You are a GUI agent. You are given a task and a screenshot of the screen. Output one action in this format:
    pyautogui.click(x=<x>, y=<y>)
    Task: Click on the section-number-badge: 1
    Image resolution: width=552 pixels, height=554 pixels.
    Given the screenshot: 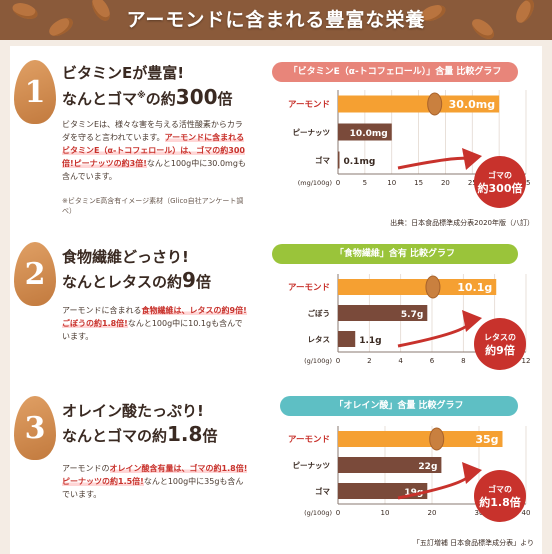 What is the action you would take?
    pyautogui.click(x=35, y=92)
    